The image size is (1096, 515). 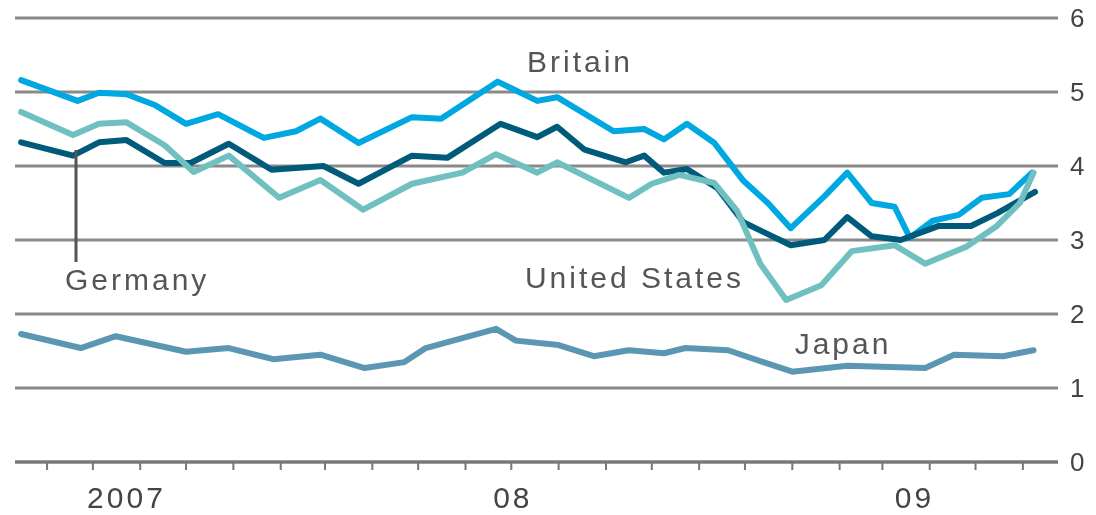 I want to click on y-tick-label: 1, so click(x=1077, y=388).